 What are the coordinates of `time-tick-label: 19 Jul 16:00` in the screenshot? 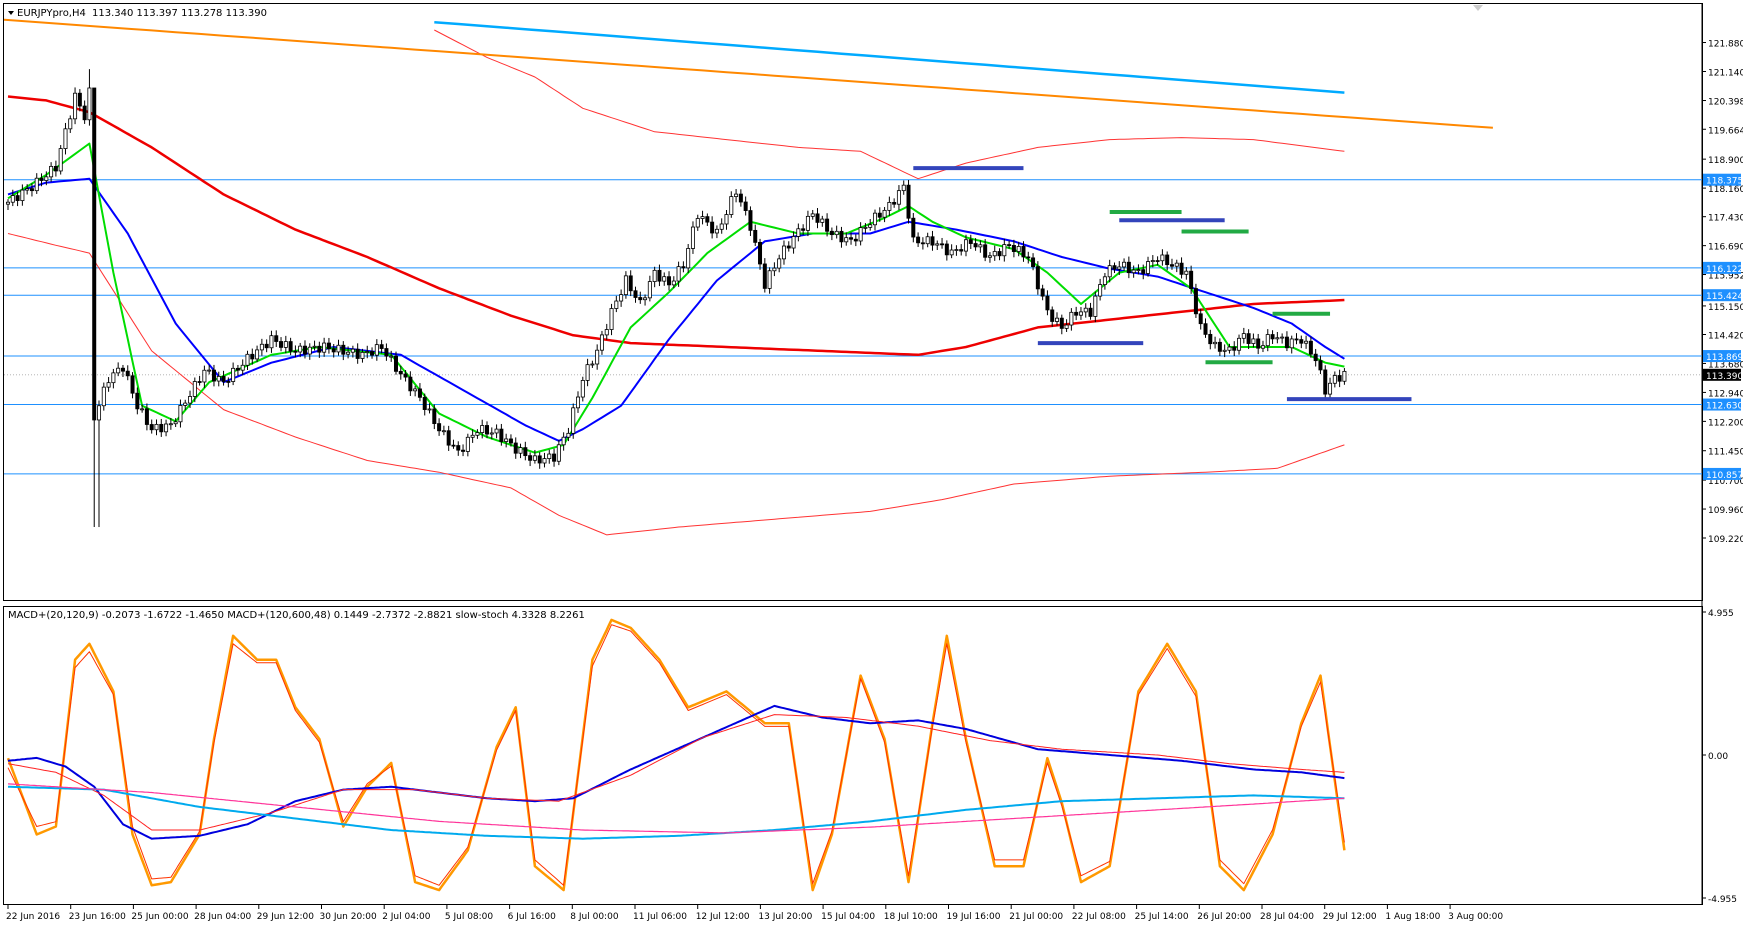 It's located at (974, 917).